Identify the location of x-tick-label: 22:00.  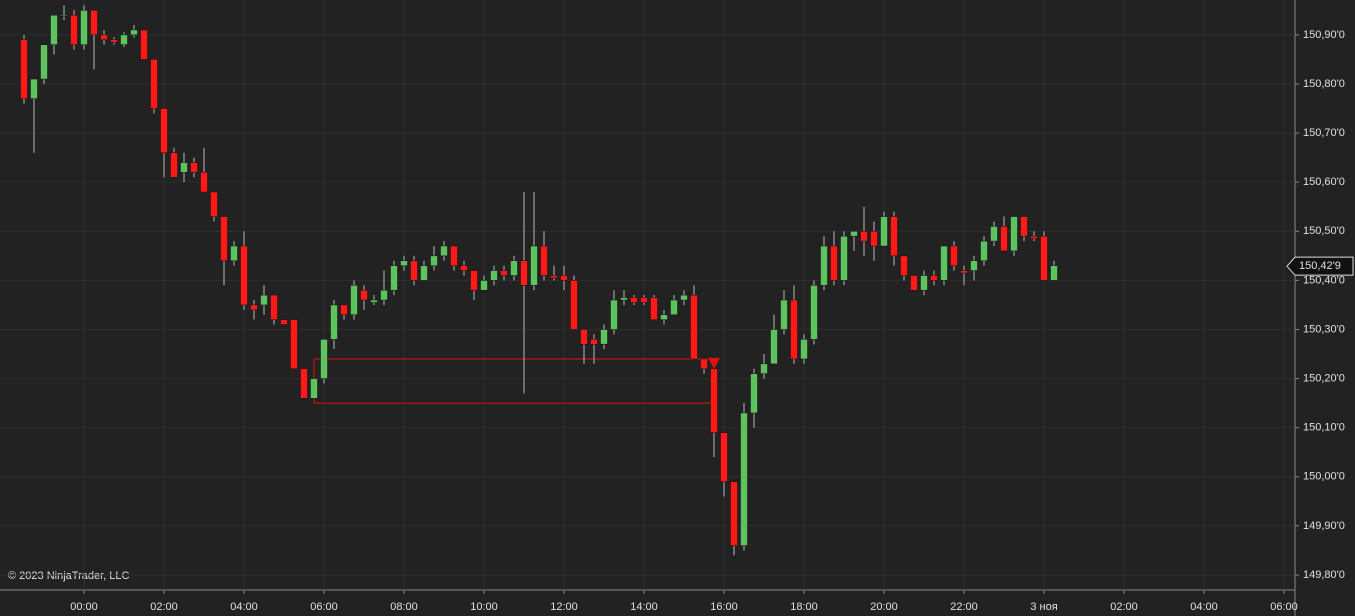
(964, 607).